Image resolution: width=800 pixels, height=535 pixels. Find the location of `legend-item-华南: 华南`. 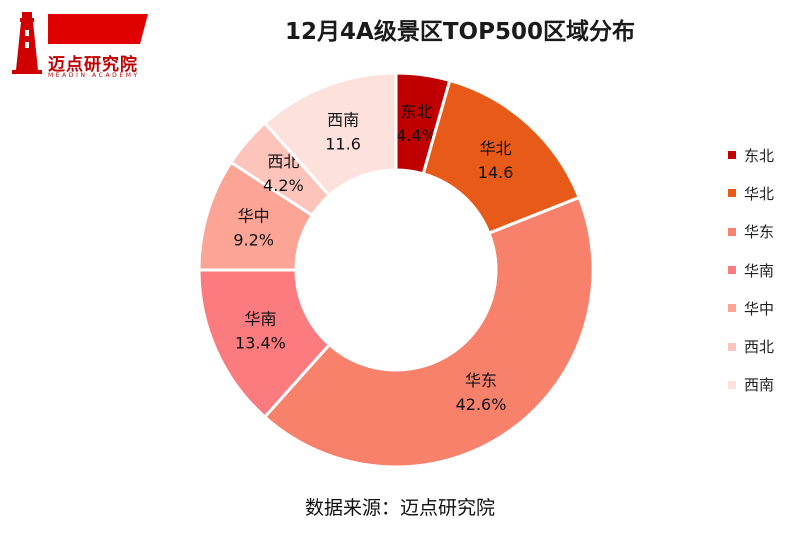

legend-item-华南: 华南 is located at coordinates (751, 270).